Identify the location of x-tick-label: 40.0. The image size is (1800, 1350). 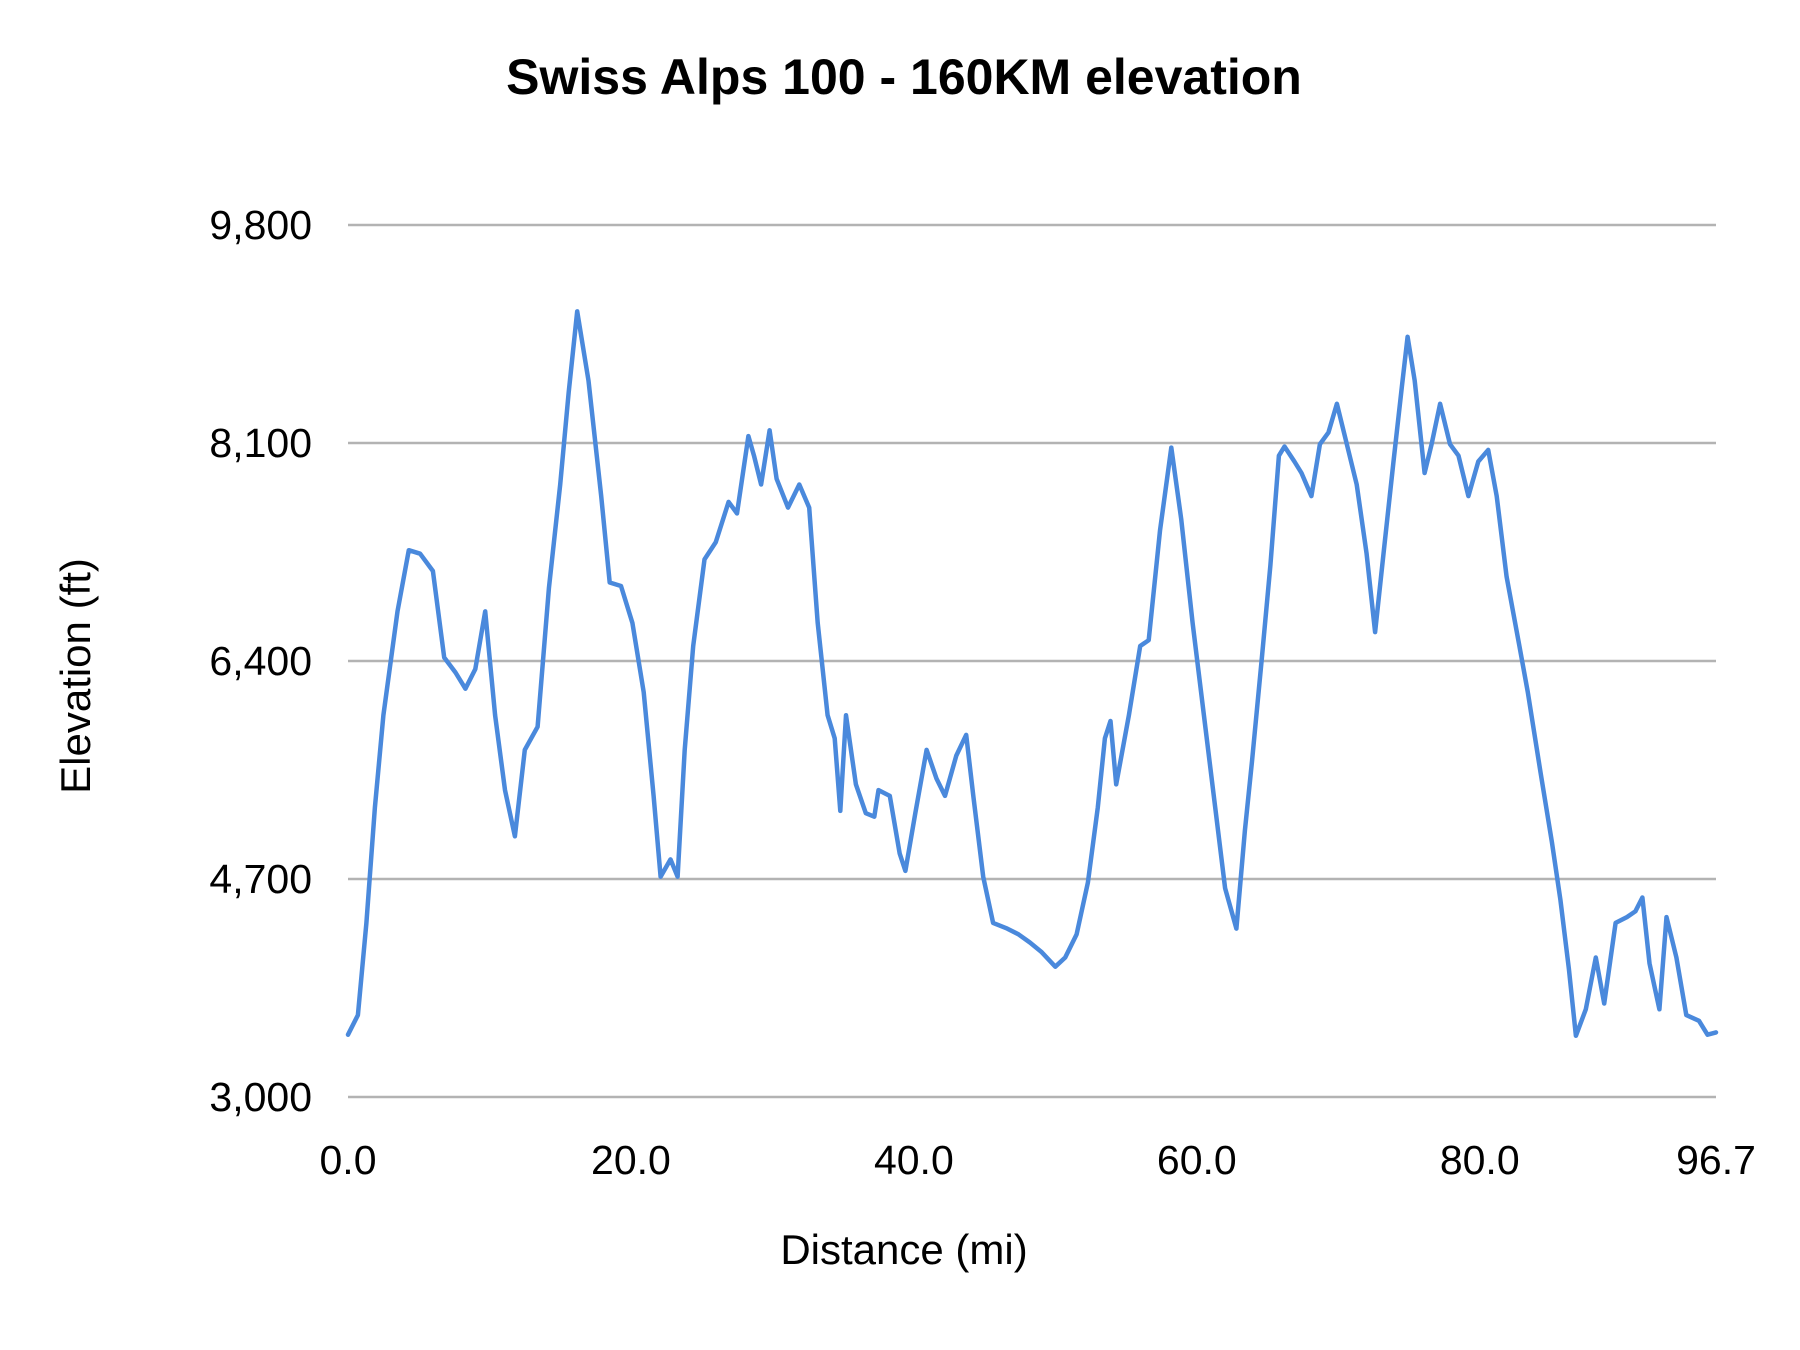
(914, 1160).